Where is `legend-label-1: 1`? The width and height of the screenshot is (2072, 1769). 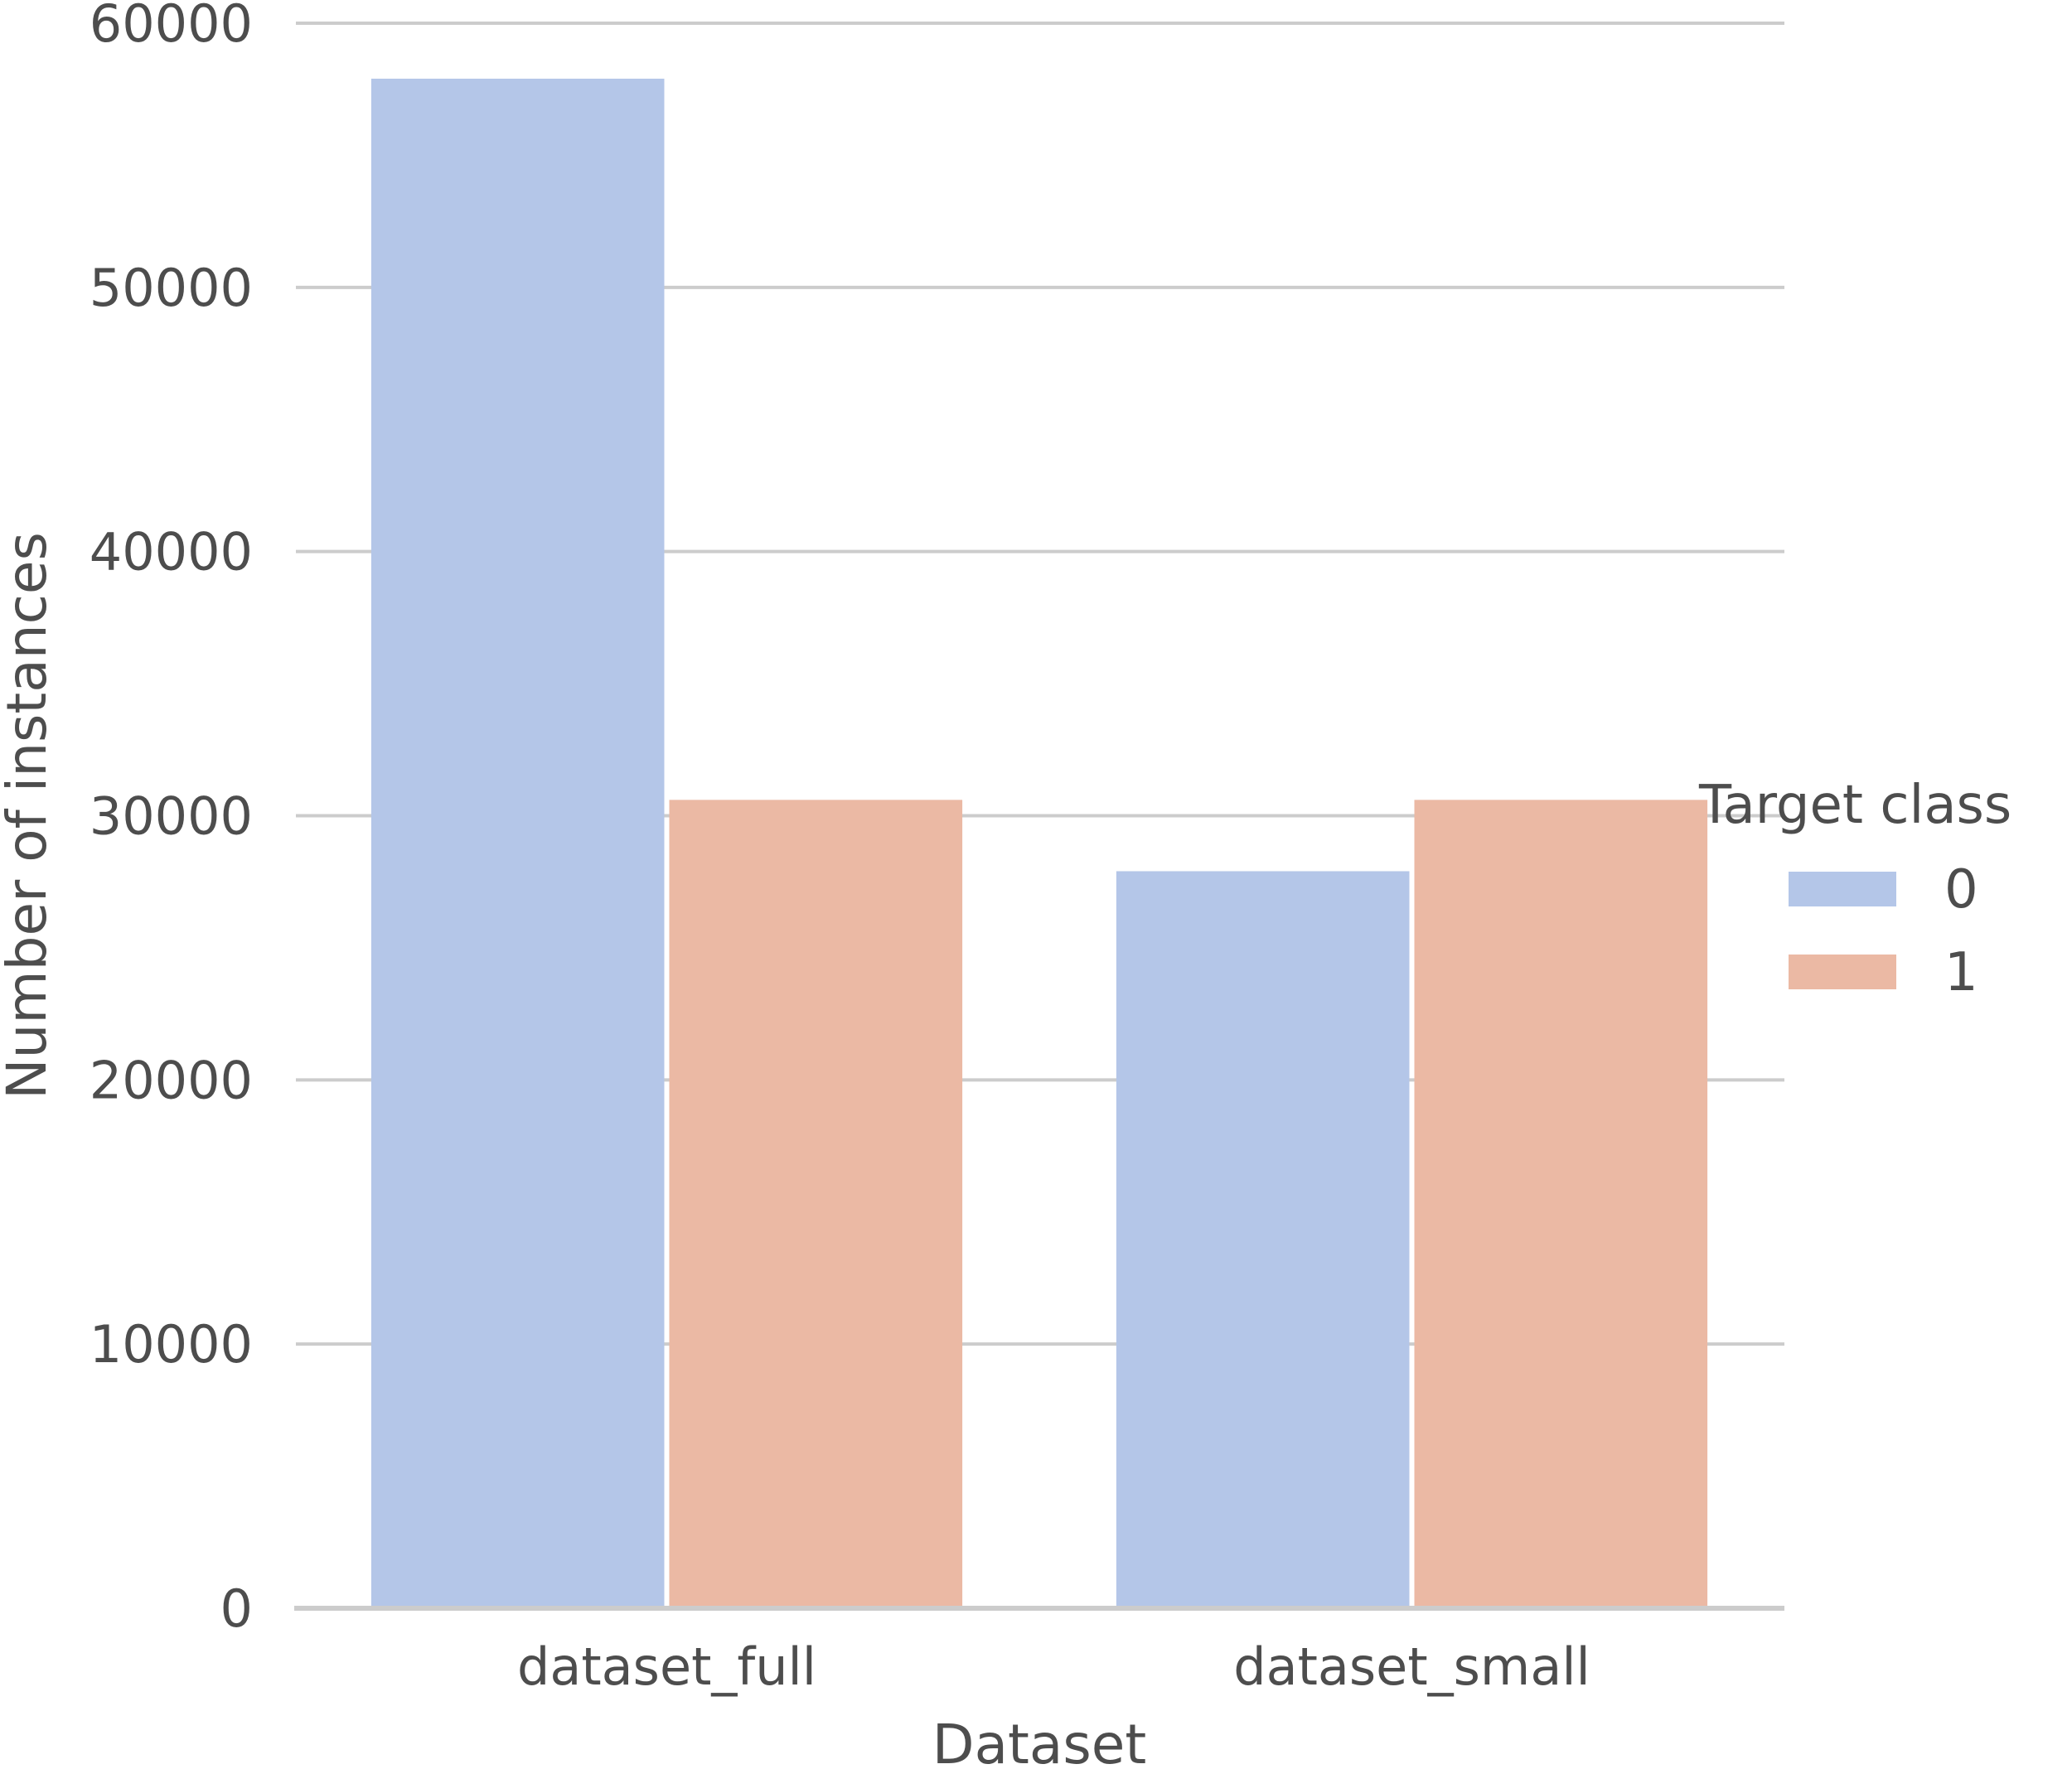 legend-label-1: 1 is located at coordinates (1961, 973).